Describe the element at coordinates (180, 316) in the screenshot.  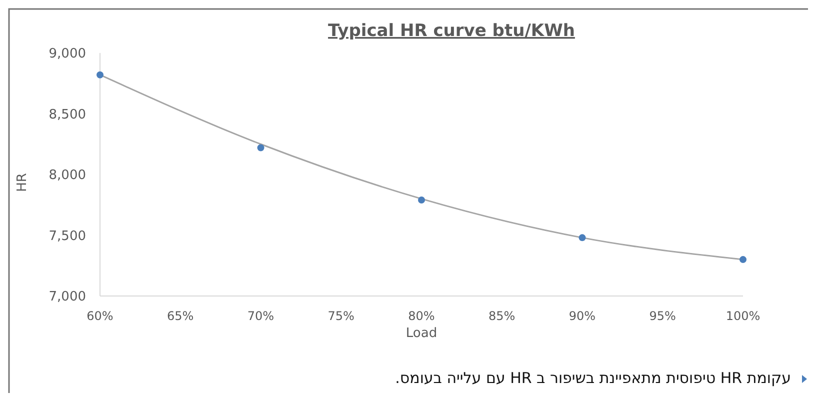
I see `x-tick-label: 65%` at that location.